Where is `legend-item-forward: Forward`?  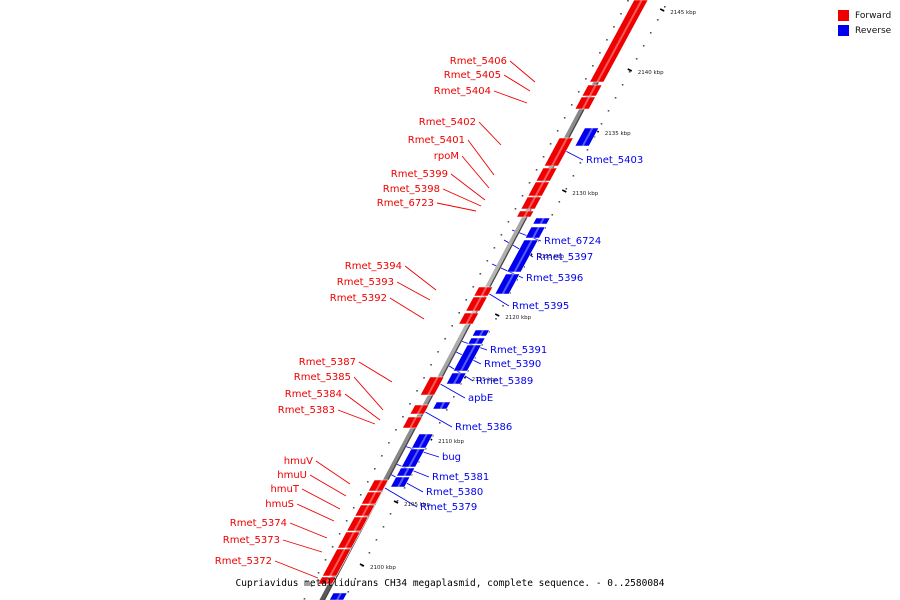
legend-item-forward: Forward is located at coordinates (864, 15).